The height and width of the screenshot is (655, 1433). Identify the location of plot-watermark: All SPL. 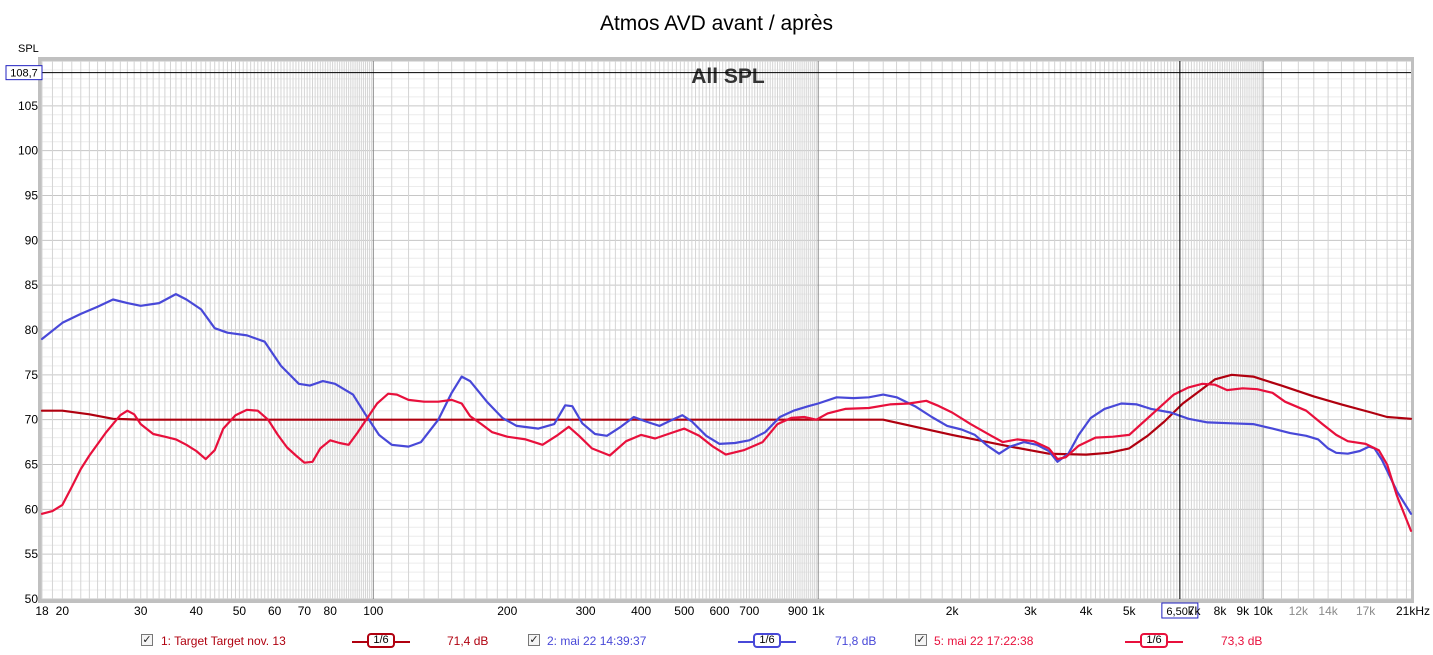
(728, 76).